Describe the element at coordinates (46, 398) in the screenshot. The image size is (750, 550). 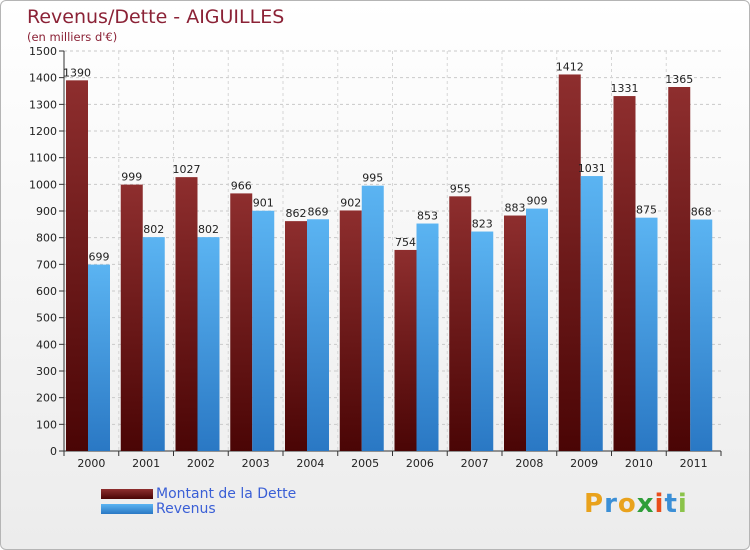
I see `y-tick-label: 200` at that location.